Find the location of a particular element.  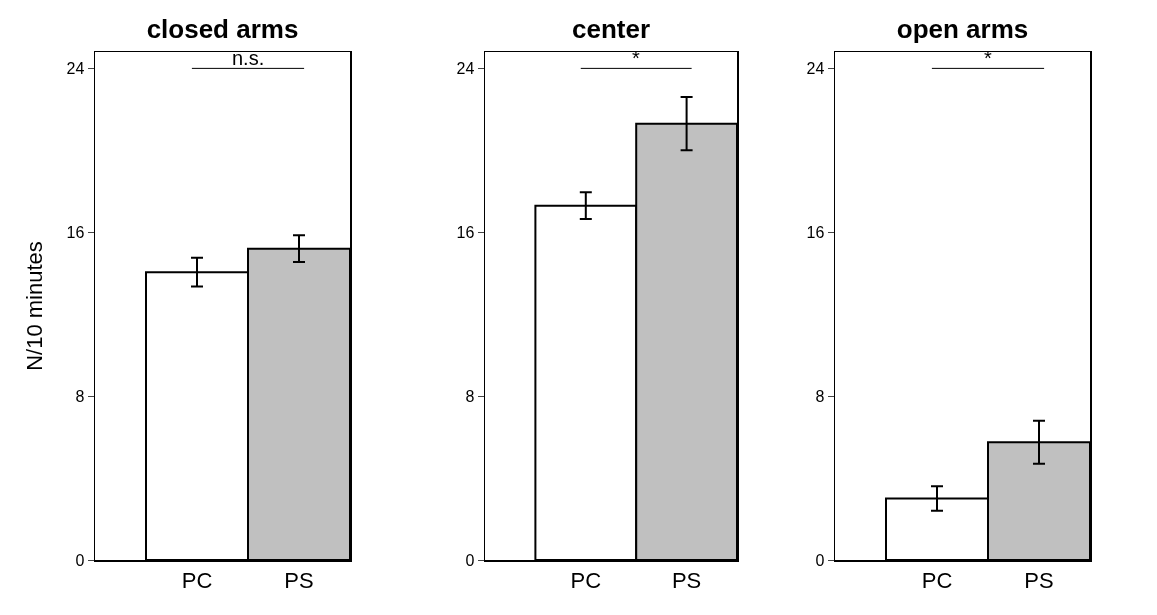

chart-title: closed arms is located at coordinates (222, 29).